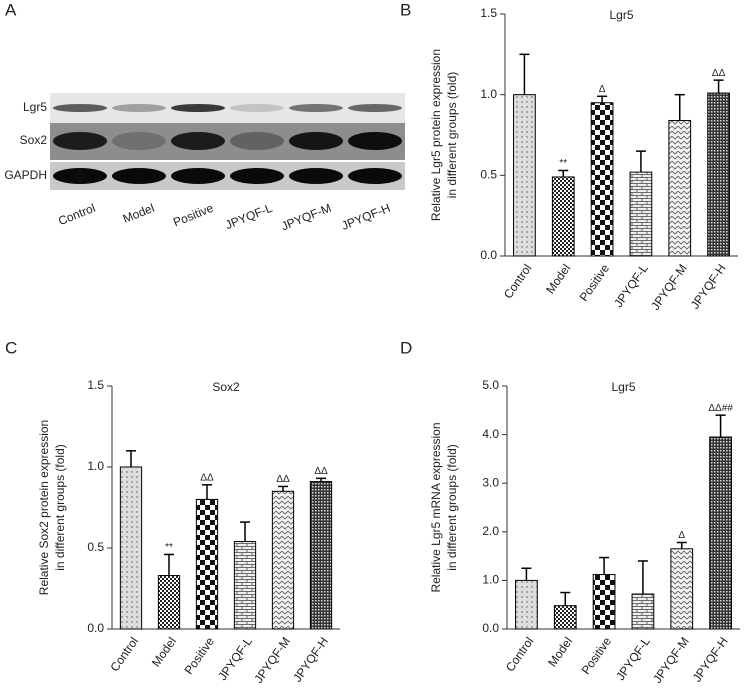  What do you see at coordinates (436, 135) in the screenshot?
I see `y-axis-label: Relative Lgr5 protein expression` at bounding box center [436, 135].